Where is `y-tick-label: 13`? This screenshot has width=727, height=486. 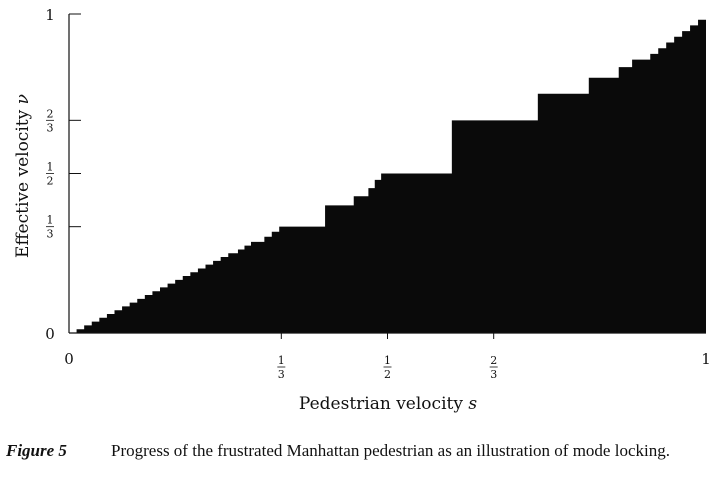 y-tick-label: 13 is located at coordinates (50, 227).